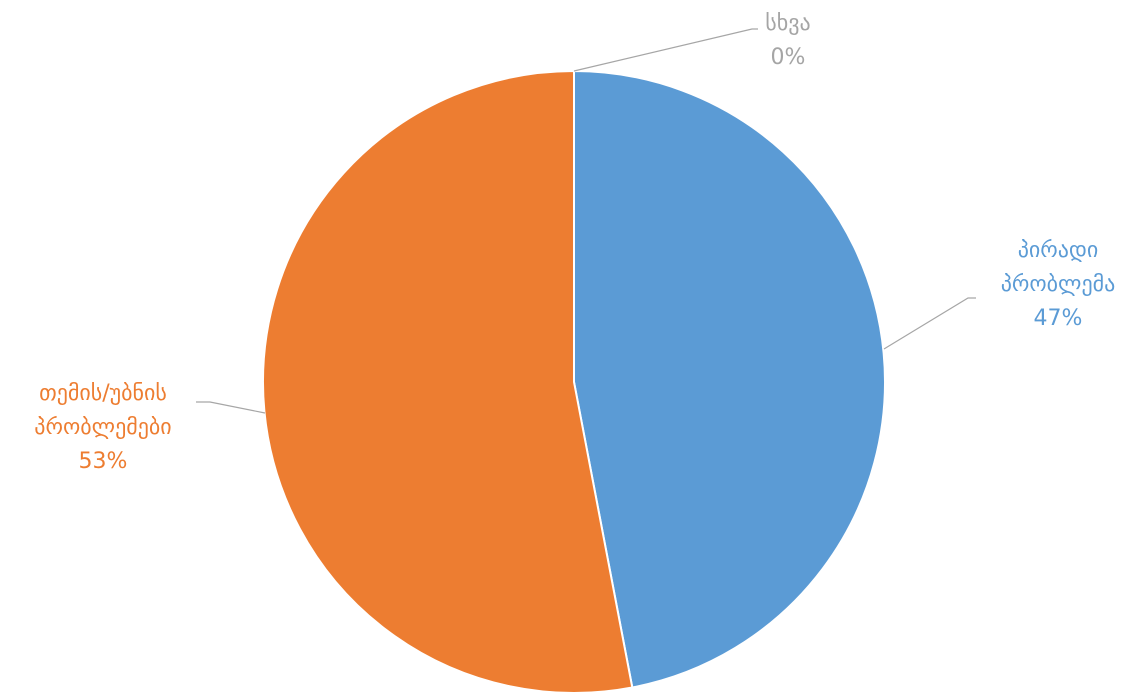 This screenshot has height=694, width=1134. Describe the element at coordinates (1058, 250) in the screenshot. I see `data-label-category: პირადი` at that location.